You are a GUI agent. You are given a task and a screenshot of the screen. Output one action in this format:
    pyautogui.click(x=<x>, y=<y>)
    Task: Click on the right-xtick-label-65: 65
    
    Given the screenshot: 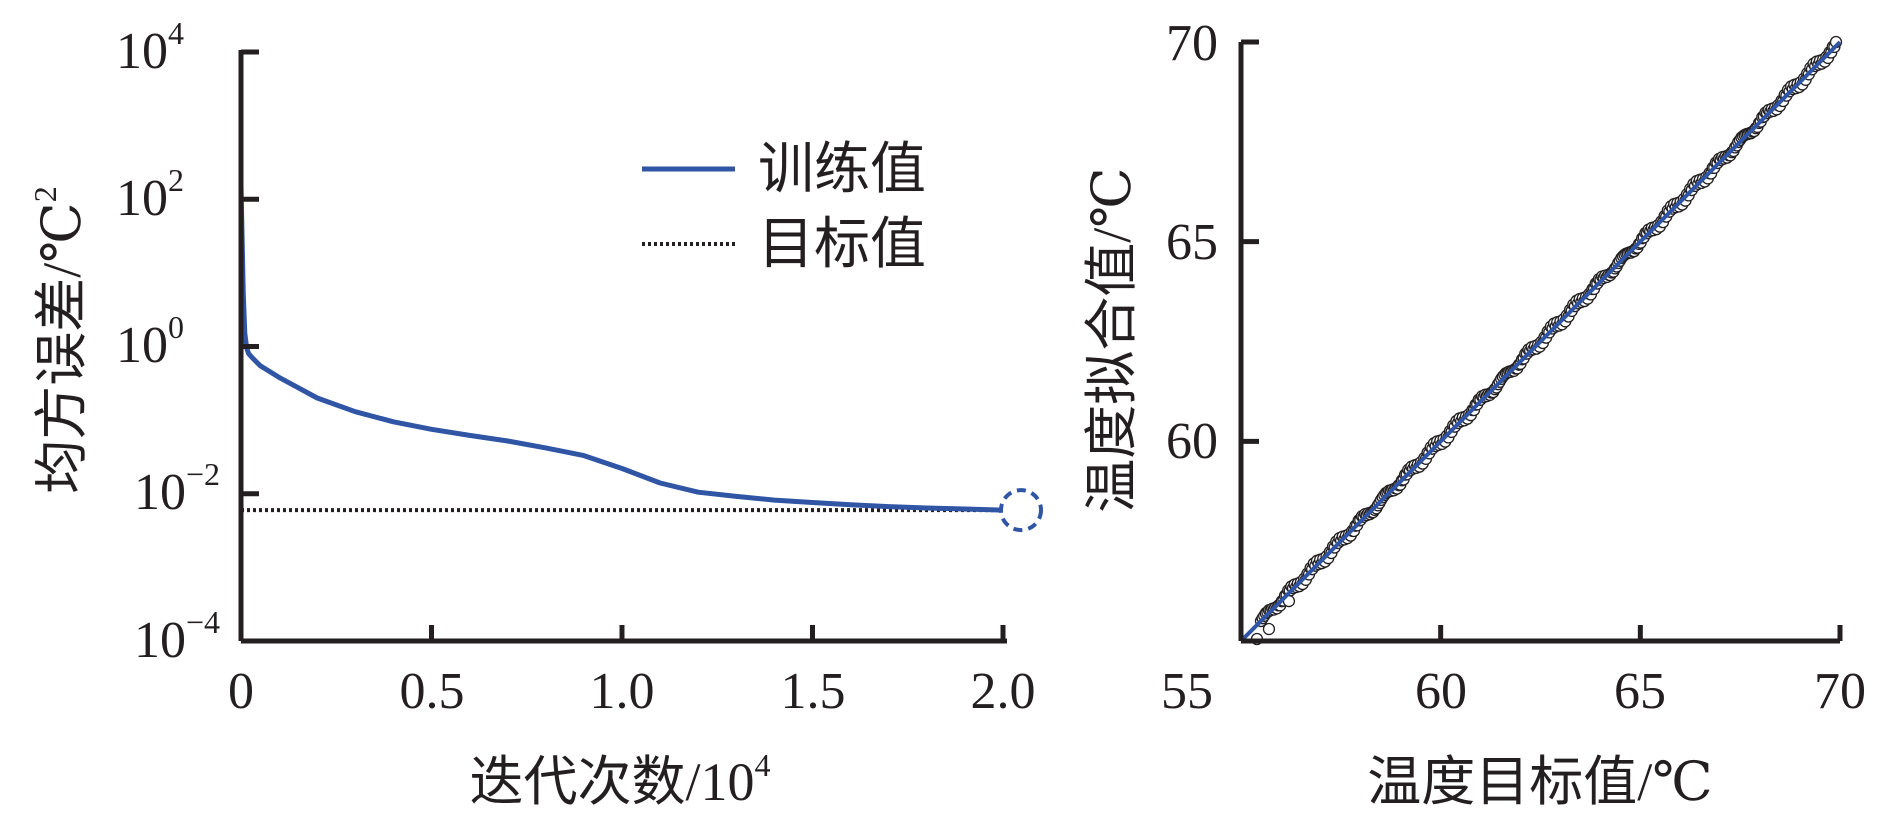 What is the action you would take?
    pyautogui.click(x=1640, y=691)
    